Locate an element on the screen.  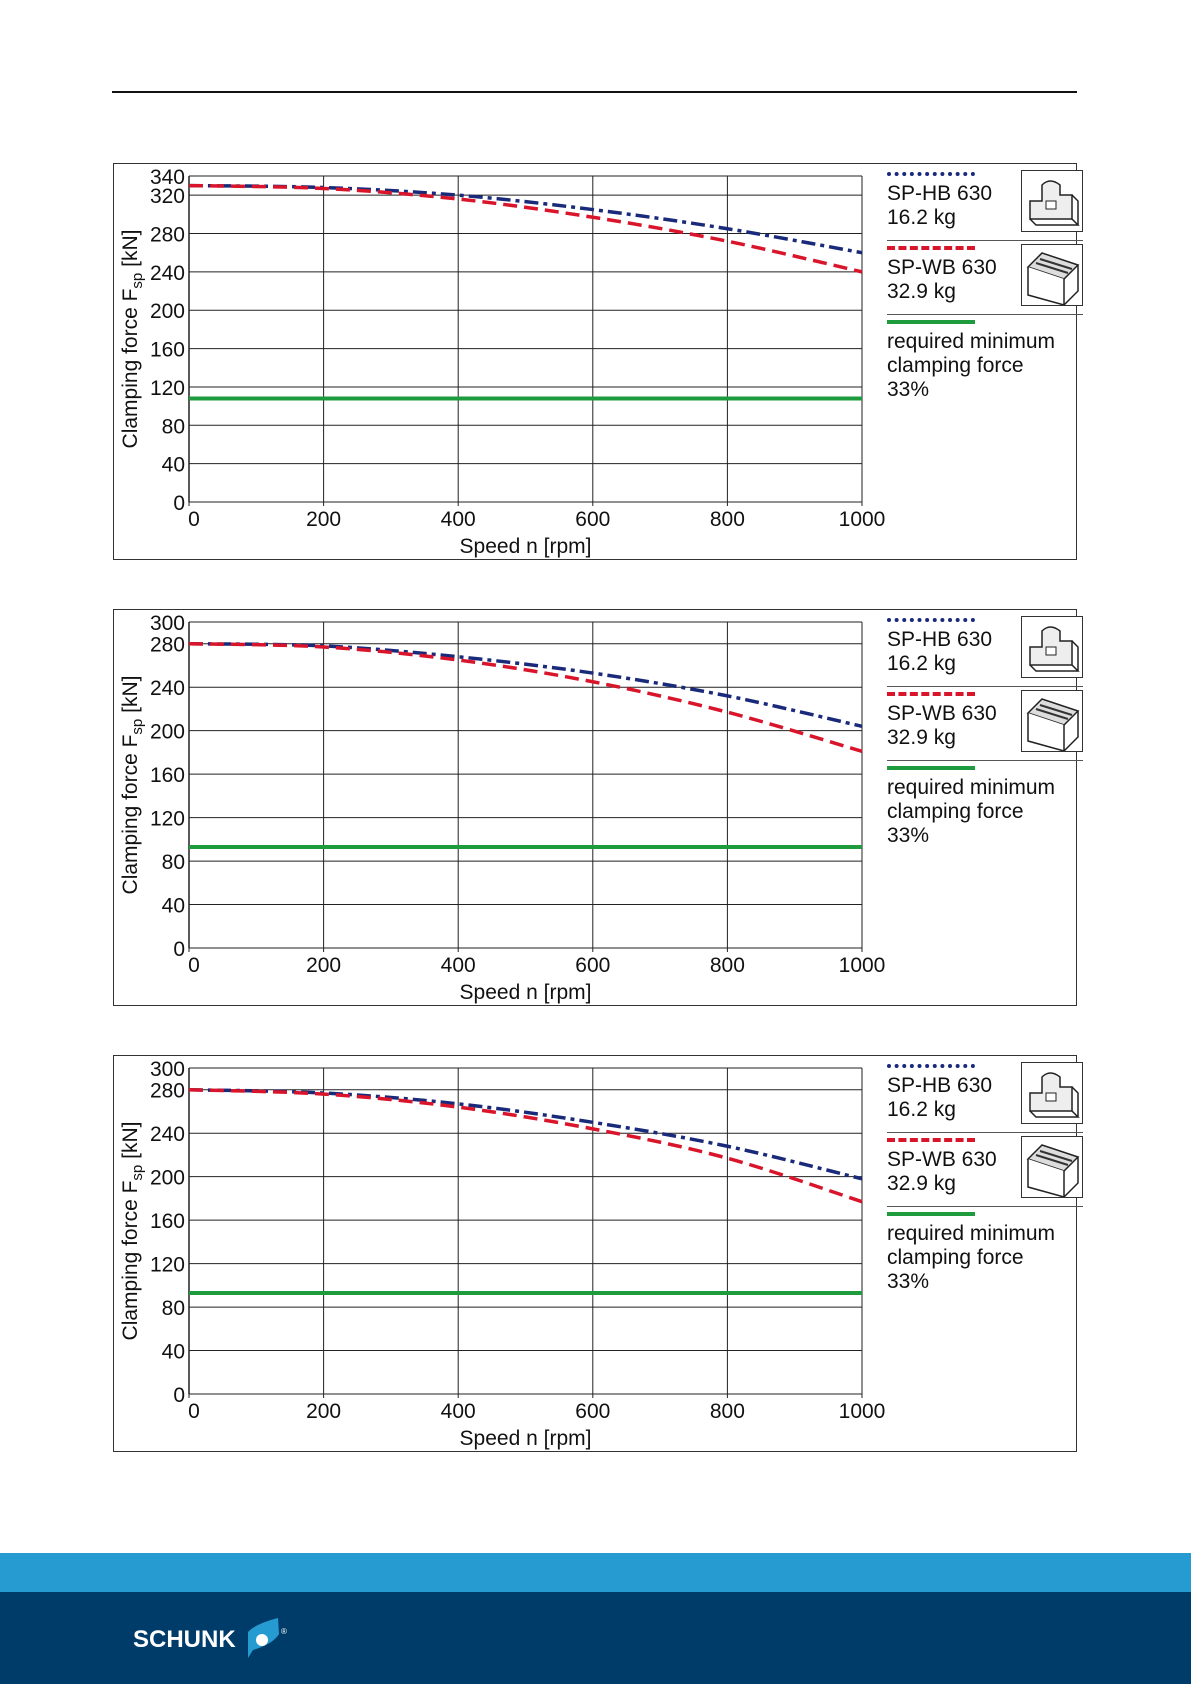
footer-band-light is located at coordinates (595, 1572).